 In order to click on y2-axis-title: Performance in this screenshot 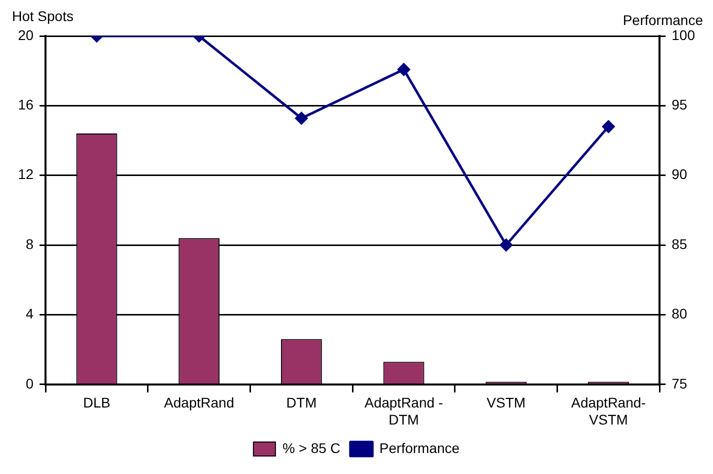, I will do `click(663, 20)`.